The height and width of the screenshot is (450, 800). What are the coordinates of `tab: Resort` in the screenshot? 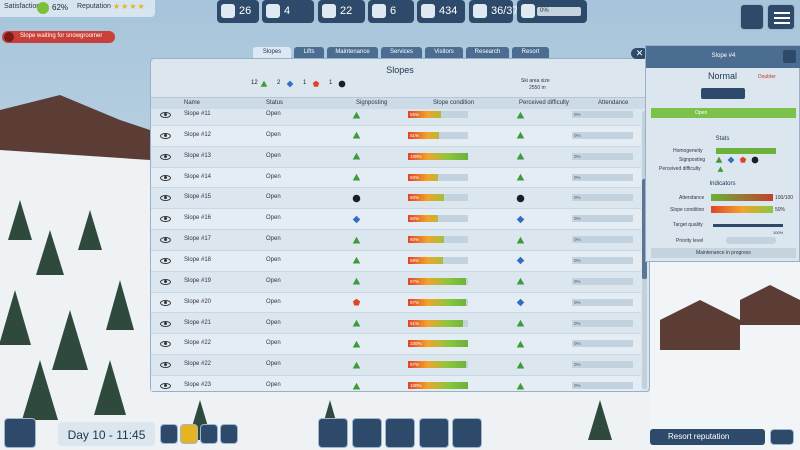 It's located at (530, 52).